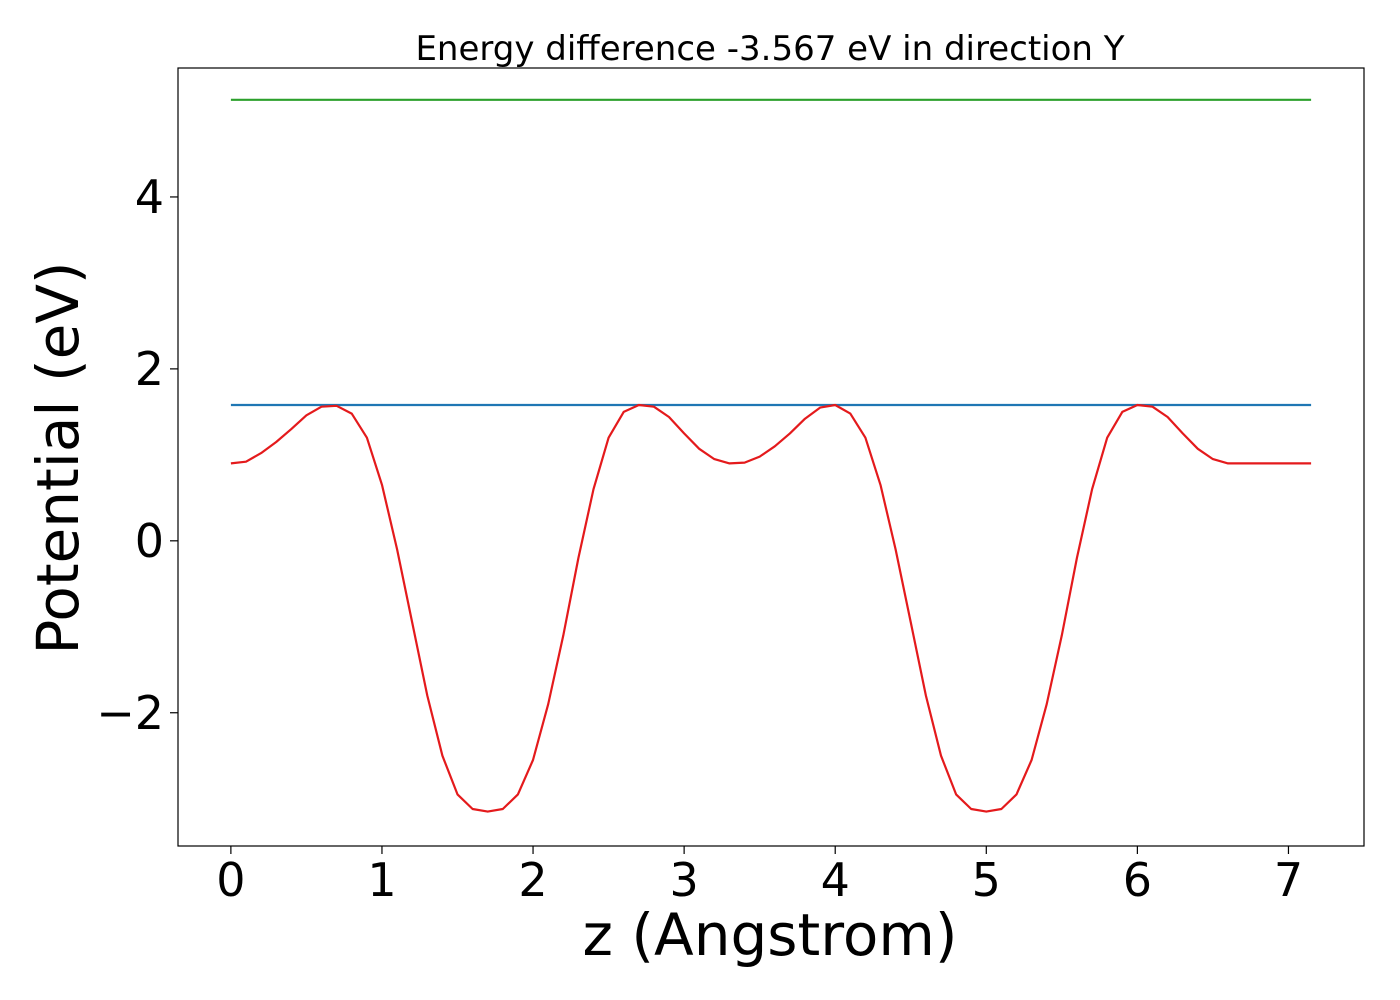 This screenshot has width=1400, height=1000. Describe the element at coordinates (58, 457) in the screenshot. I see `y-axis-label: Potential (eV)` at that location.